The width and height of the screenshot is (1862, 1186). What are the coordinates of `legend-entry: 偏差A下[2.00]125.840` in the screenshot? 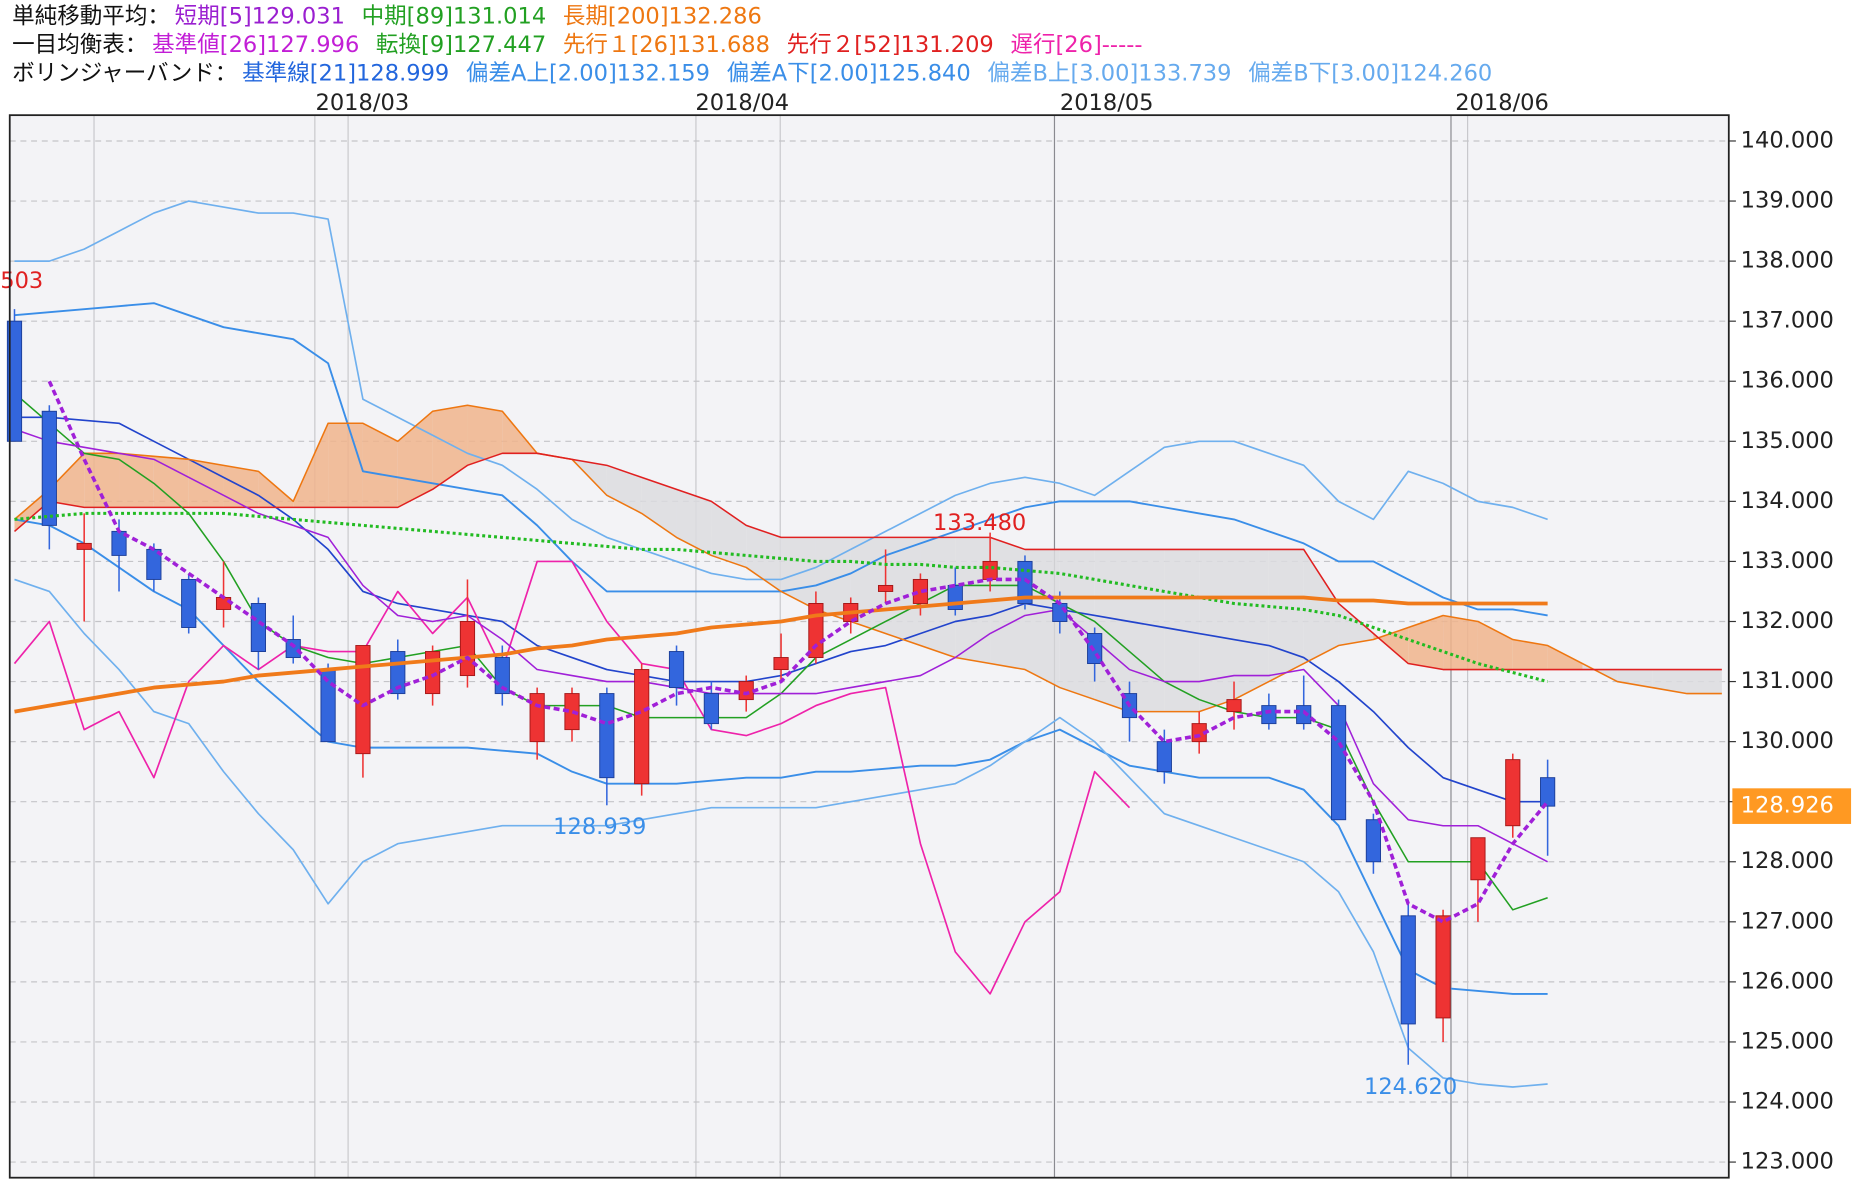 It's located at (849, 73).